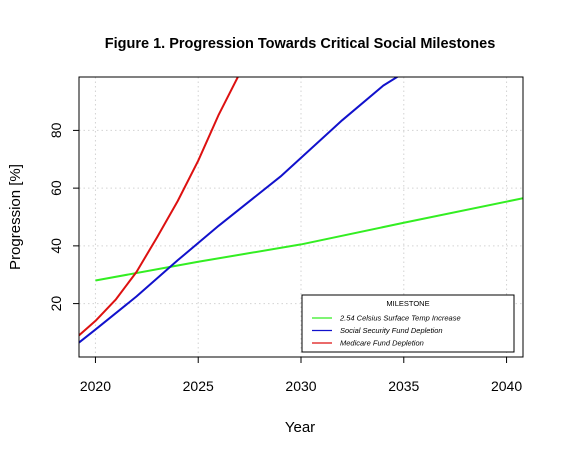 The image size is (564, 461). Describe the element at coordinates (300, 427) in the screenshot. I see `x-axis-label: Year` at that location.